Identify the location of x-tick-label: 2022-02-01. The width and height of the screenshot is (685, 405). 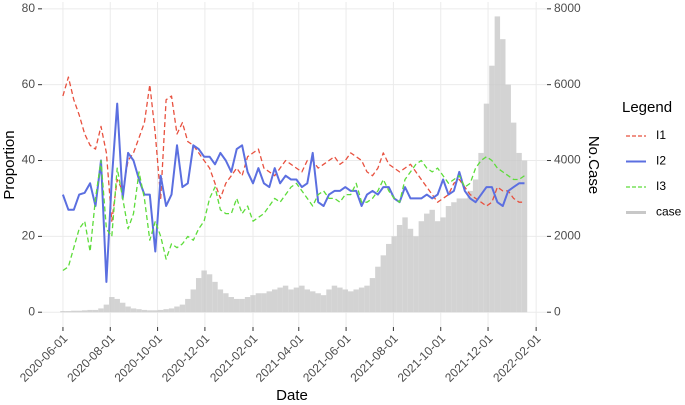
(517, 358).